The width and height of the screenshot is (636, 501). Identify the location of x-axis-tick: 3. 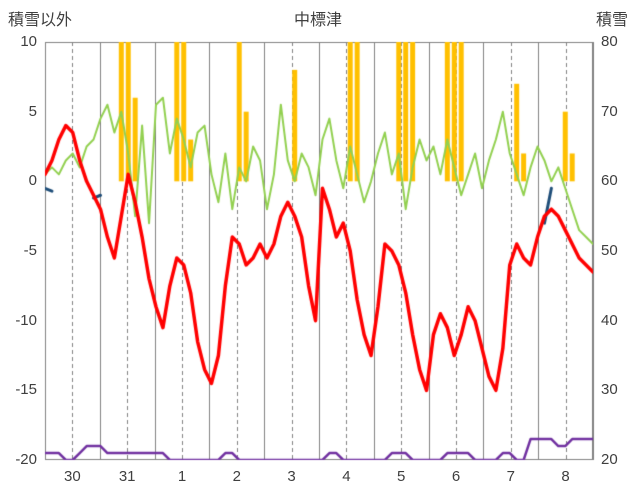
(291, 476).